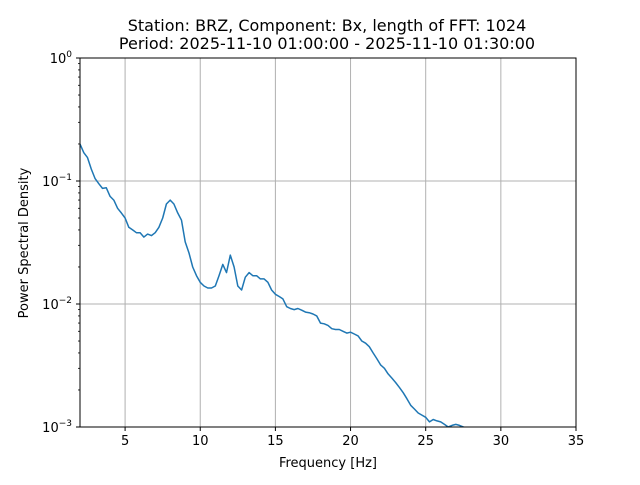 Image resolution: width=640 pixels, height=485 pixels. Describe the element at coordinates (24, 242) in the screenshot. I see `y-axis-label: Power Spectral Density` at that location.